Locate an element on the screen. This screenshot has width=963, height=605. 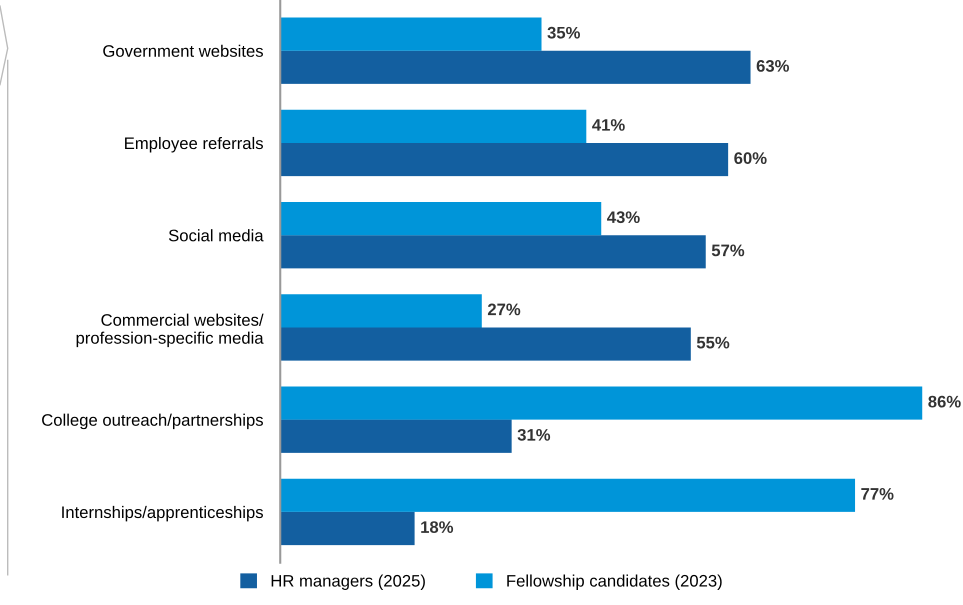
y-tick-label: College outreach/partnerships is located at coordinates (152, 422).